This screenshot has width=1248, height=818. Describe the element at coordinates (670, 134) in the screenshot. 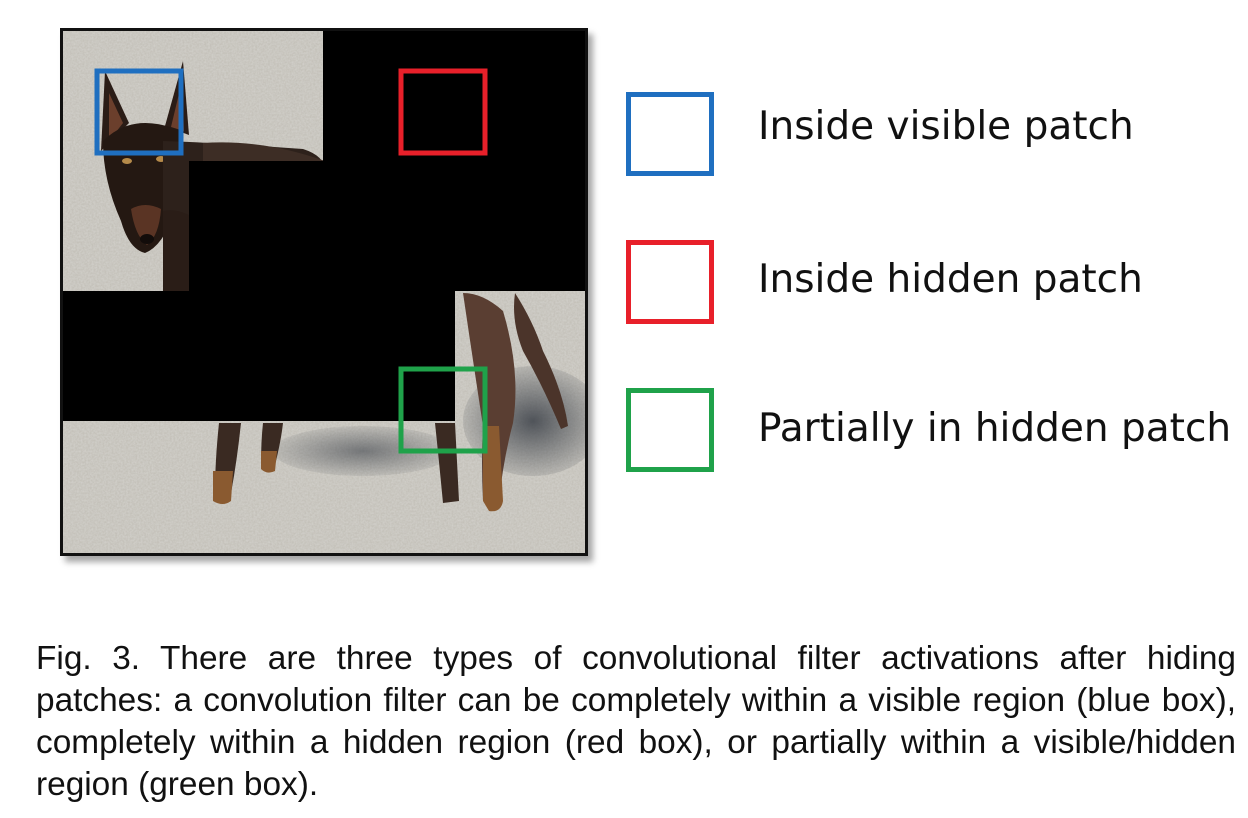

I see `legend-blue-box` at that location.